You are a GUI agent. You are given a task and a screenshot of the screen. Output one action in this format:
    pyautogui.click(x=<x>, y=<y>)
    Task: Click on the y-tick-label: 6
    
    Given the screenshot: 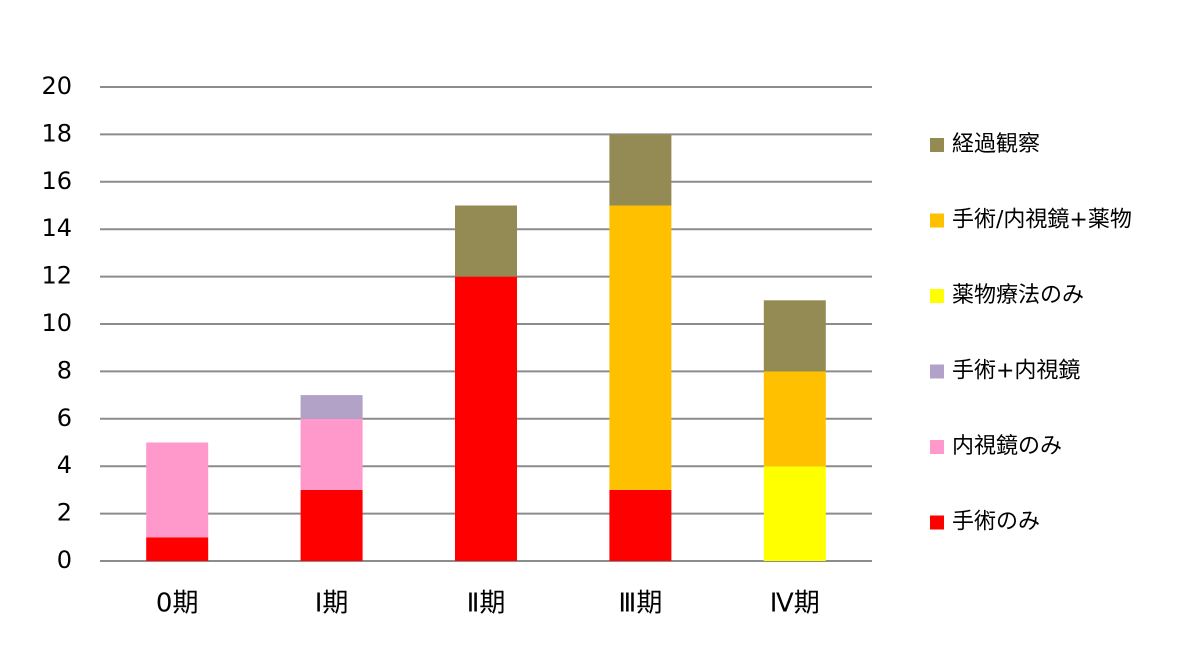 What is the action you would take?
    pyautogui.click(x=64, y=418)
    